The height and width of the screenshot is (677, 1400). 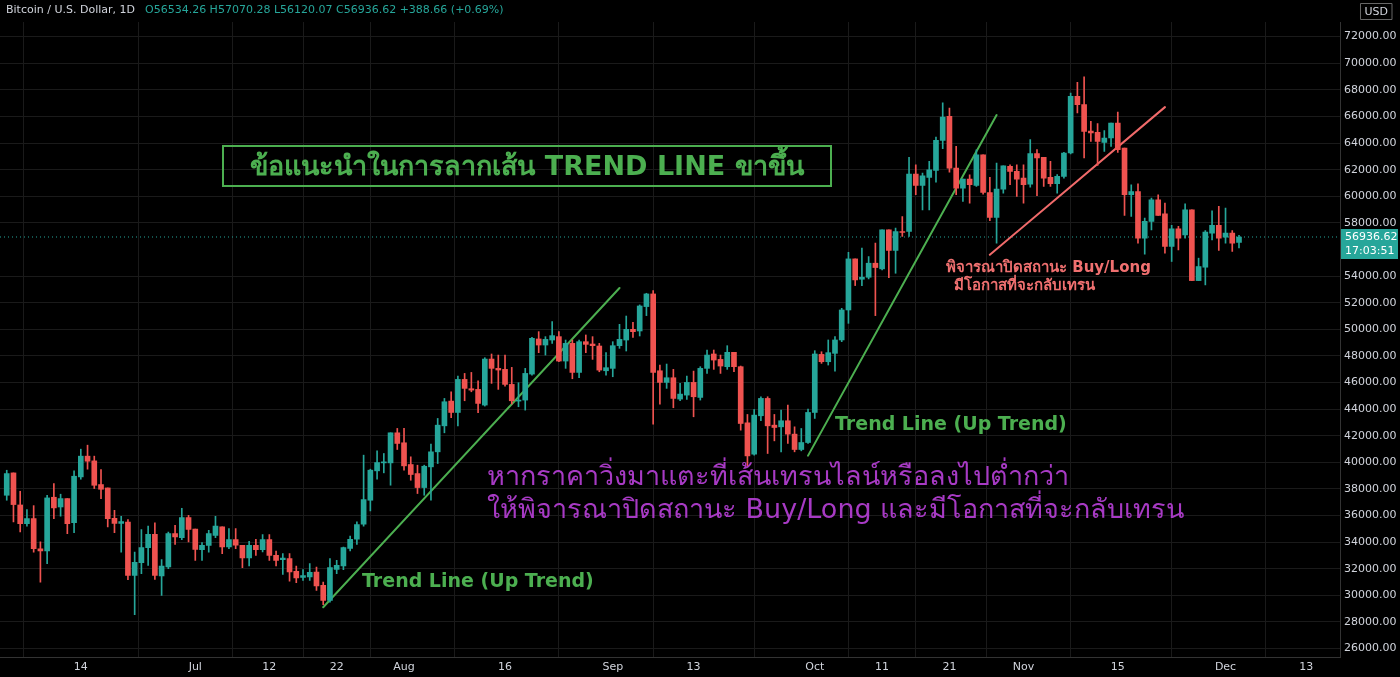 I want to click on y-tick-label: 54000.00, so click(x=1370, y=275).